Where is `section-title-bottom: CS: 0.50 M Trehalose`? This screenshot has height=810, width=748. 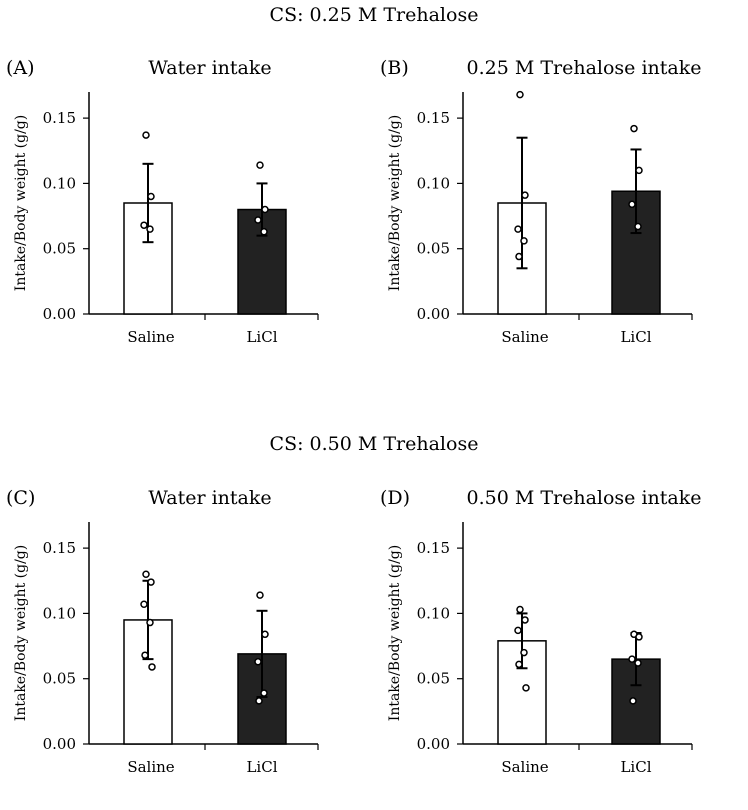 section-title-bottom: CS: 0.50 M Trehalose is located at coordinates (374, 444).